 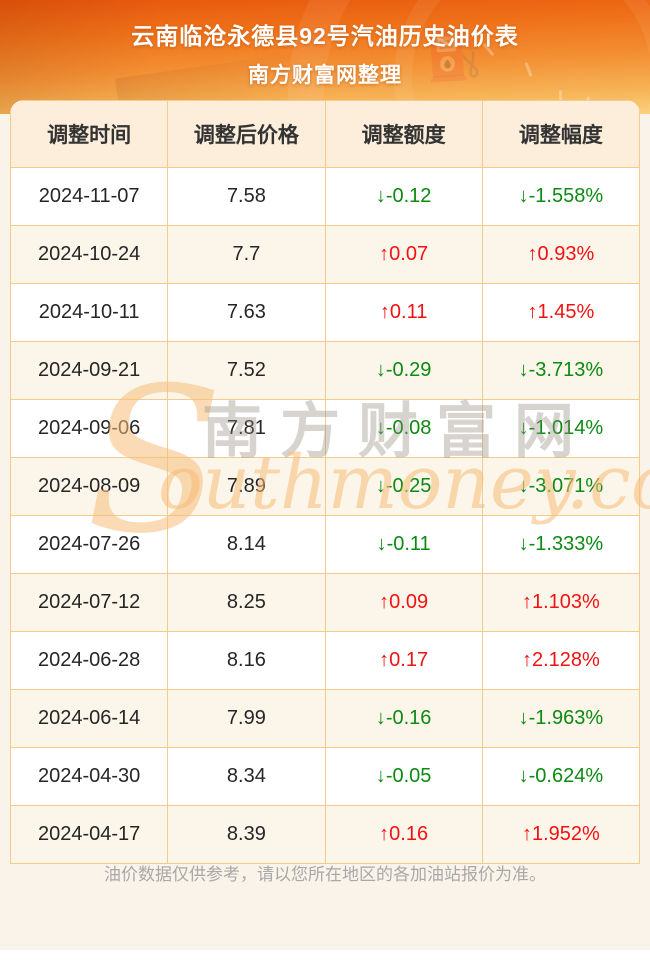 What do you see at coordinates (89, 428) in the screenshot?
I see `cell-adjust-date: 2024-09-06` at bounding box center [89, 428].